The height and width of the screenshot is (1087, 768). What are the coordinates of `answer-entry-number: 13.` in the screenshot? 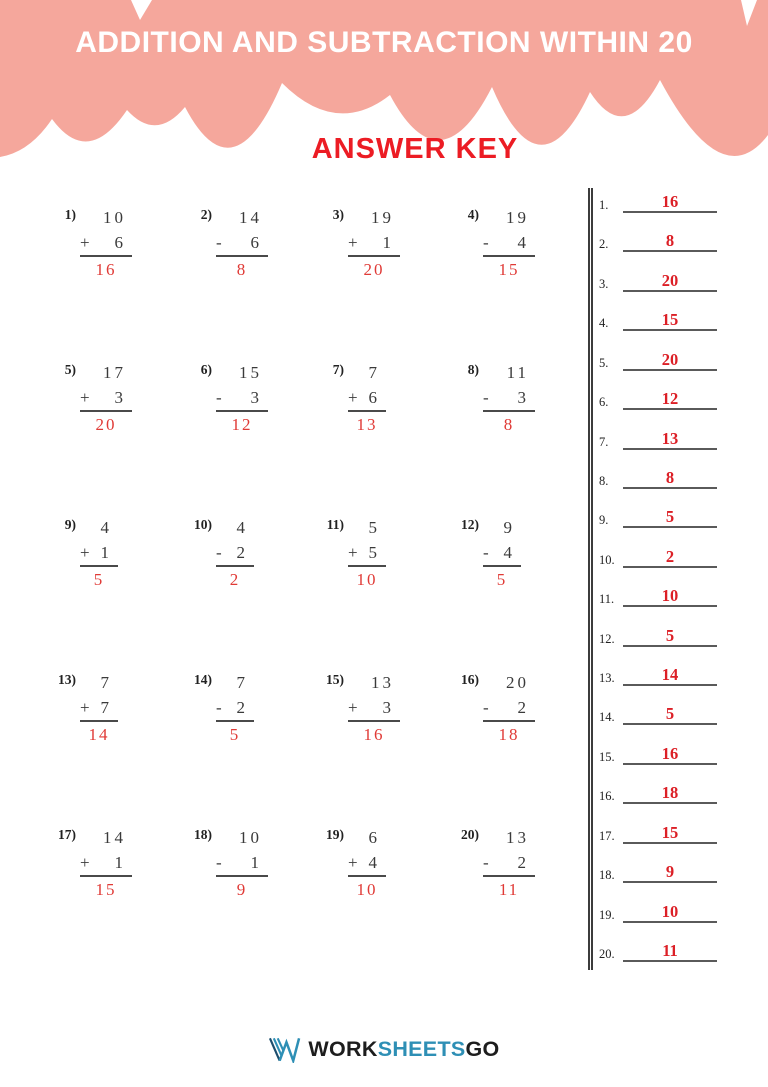 It's located at (607, 678).